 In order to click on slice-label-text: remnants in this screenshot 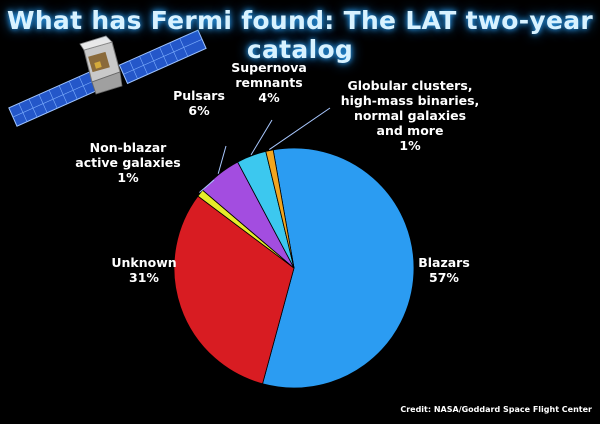, I will do `click(269, 82)`.